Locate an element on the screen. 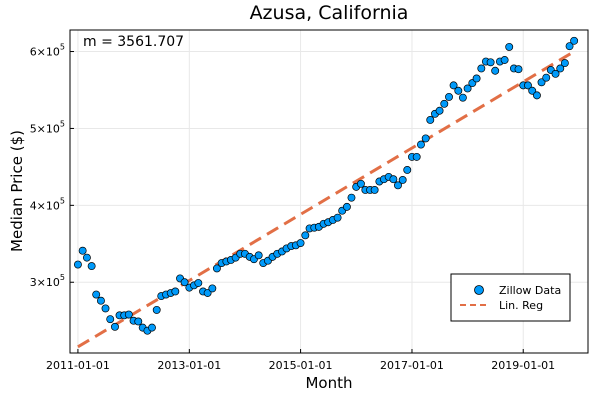 This screenshot has height=400, width=600. legend-label-linreg: Lin. Reg is located at coordinates (521, 305).